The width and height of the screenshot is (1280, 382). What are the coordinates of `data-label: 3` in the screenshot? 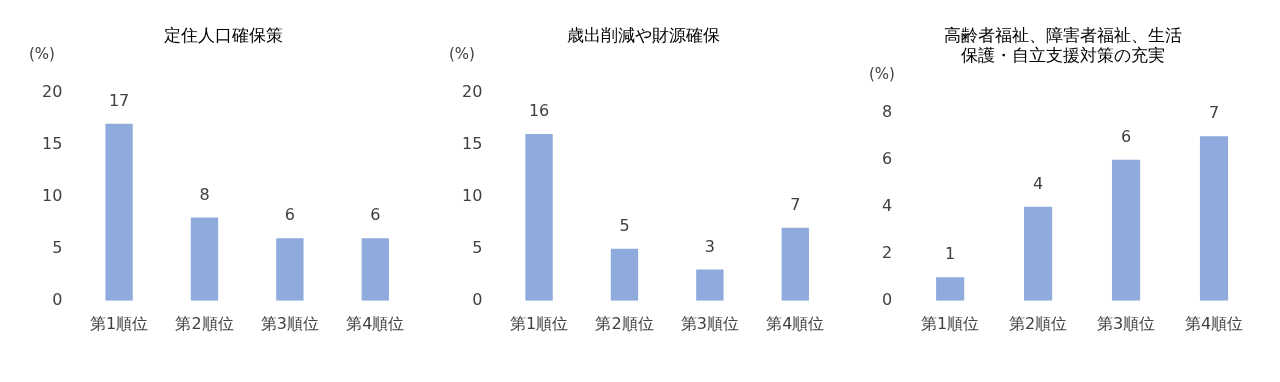 It's located at (709, 246).